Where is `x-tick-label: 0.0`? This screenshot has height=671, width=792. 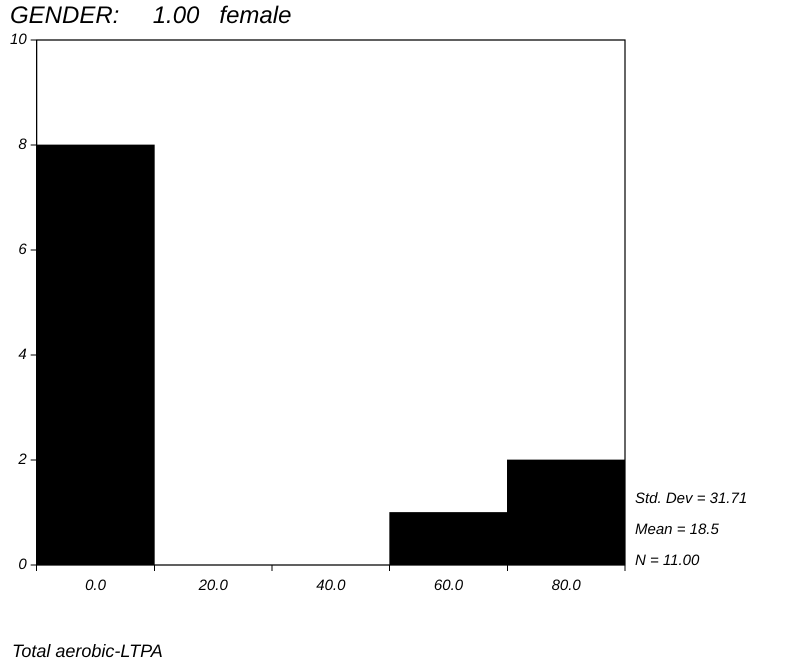 x-tick-label: 0.0 is located at coordinates (96, 585).